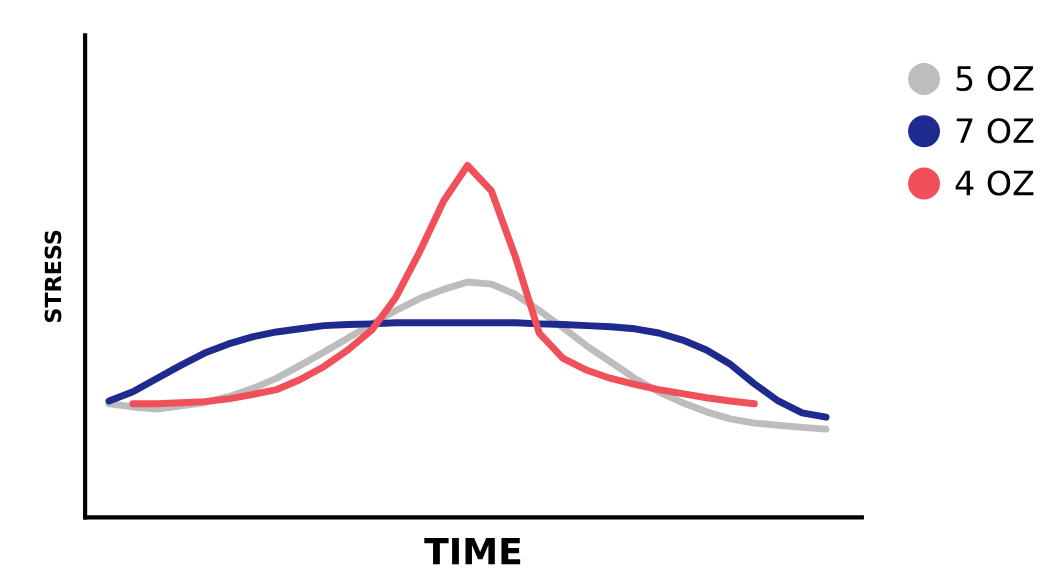 This screenshot has width=1064, height=588. I want to click on legend-label: 5 OZ, so click(995, 78).